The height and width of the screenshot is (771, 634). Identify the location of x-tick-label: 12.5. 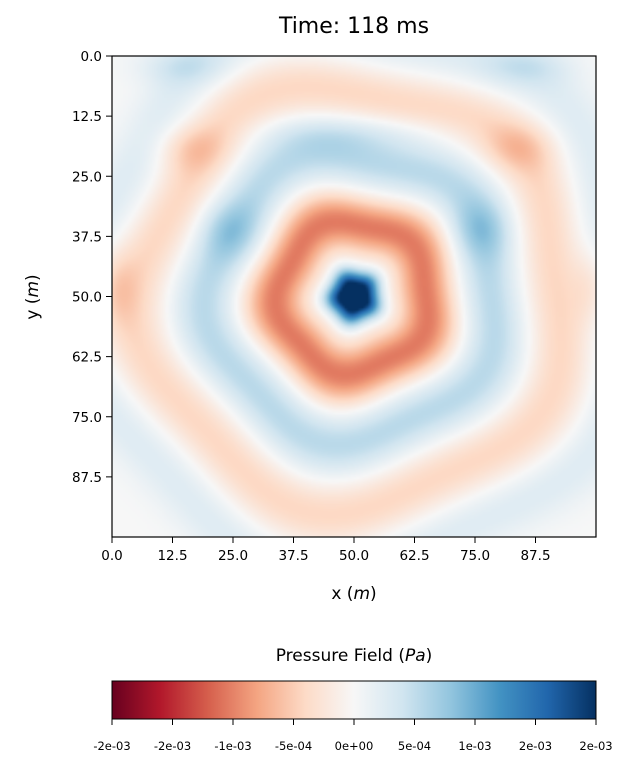
(172, 556).